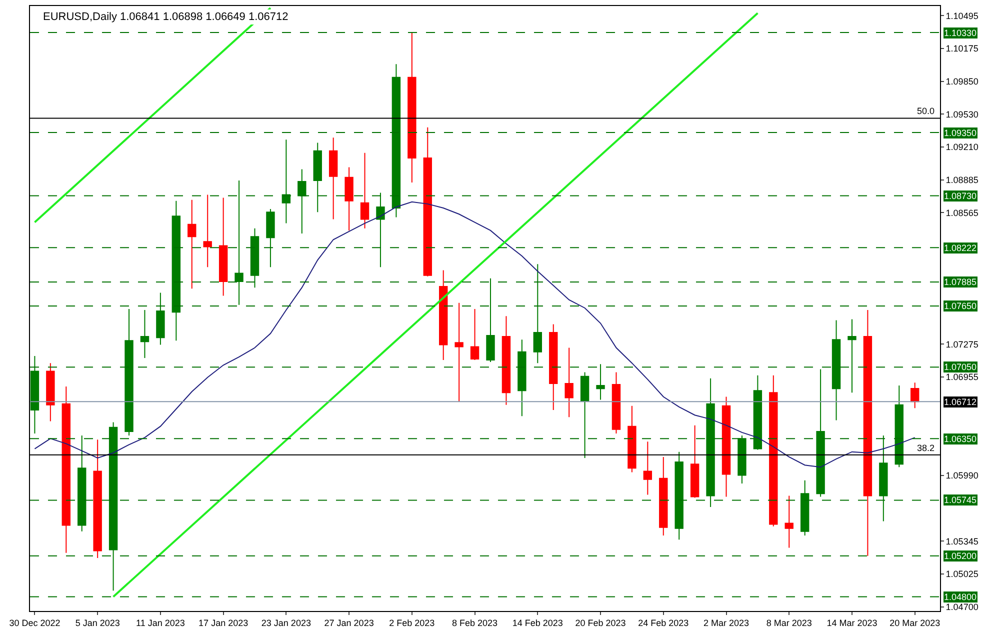  What do you see at coordinates (600, 623) in the screenshot?
I see `x-tick-label: 20 Feb 2023` at bounding box center [600, 623].